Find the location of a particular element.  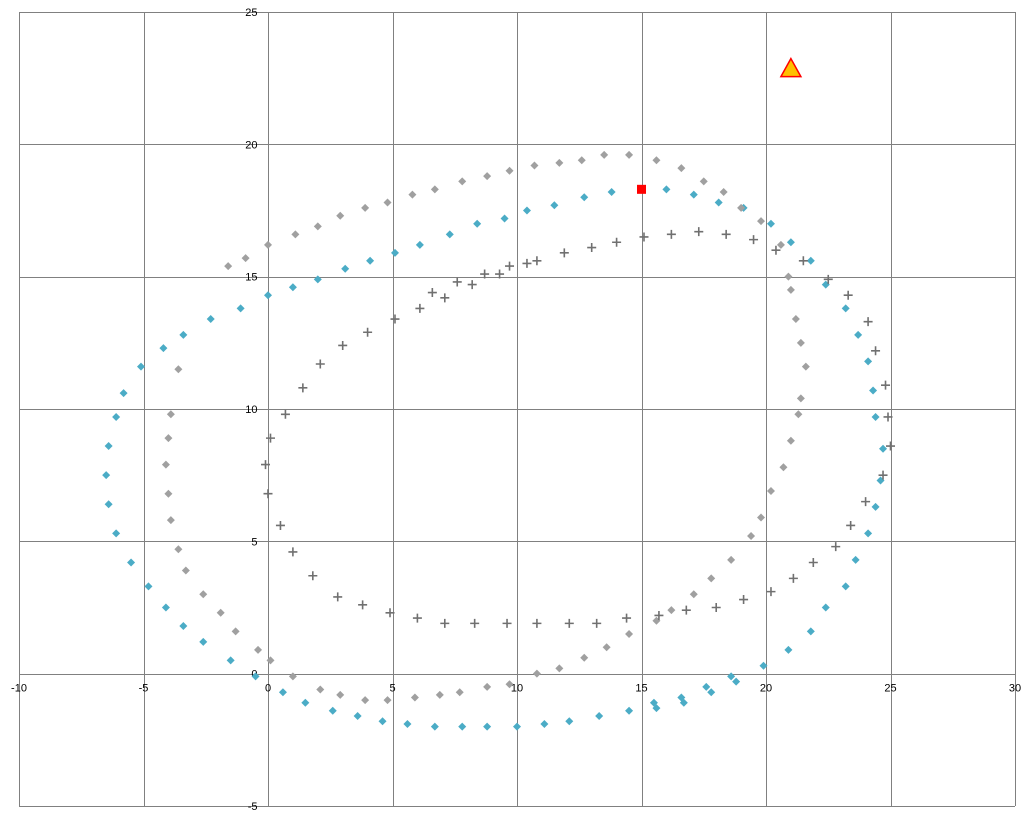

x-tick-label: 25 is located at coordinates (890, 689).